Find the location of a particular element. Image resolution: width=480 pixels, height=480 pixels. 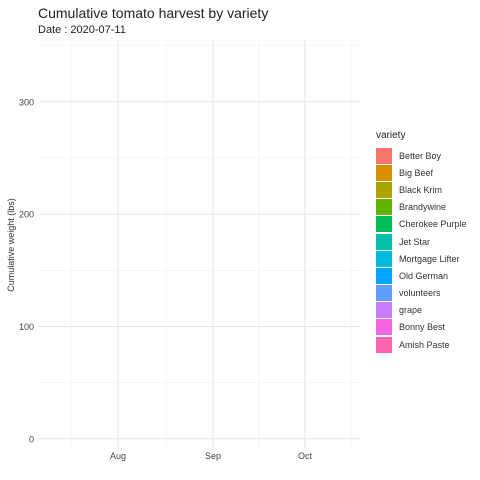

legend-label: Amish Paste is located at coordinates (424, 344).